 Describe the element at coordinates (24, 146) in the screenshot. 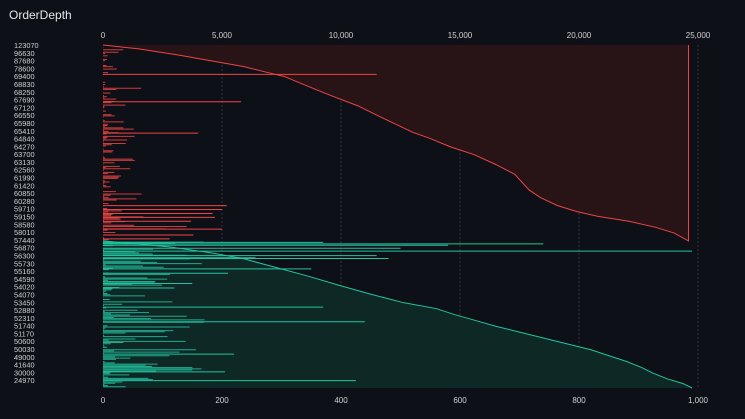

I see `price-axis-label: 64270` at that location.